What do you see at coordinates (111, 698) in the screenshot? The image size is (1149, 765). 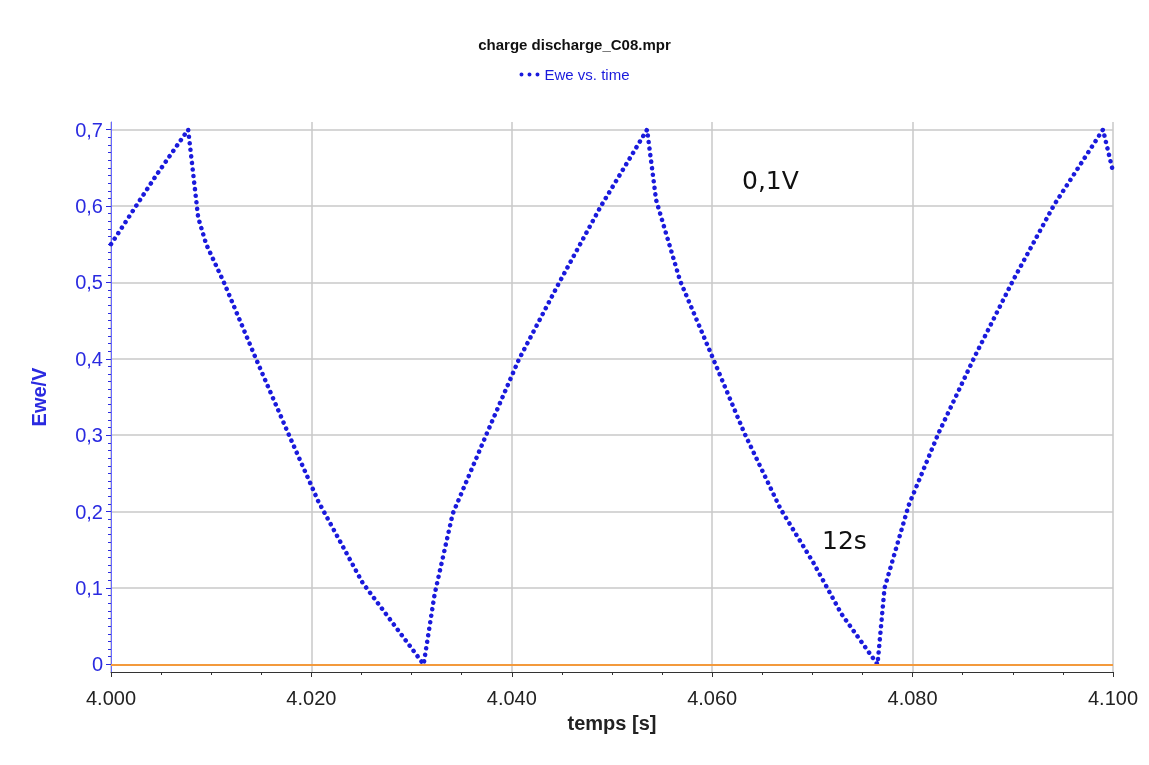 I see `x-tick-label: 4.000` at bounding box center [111, 698].